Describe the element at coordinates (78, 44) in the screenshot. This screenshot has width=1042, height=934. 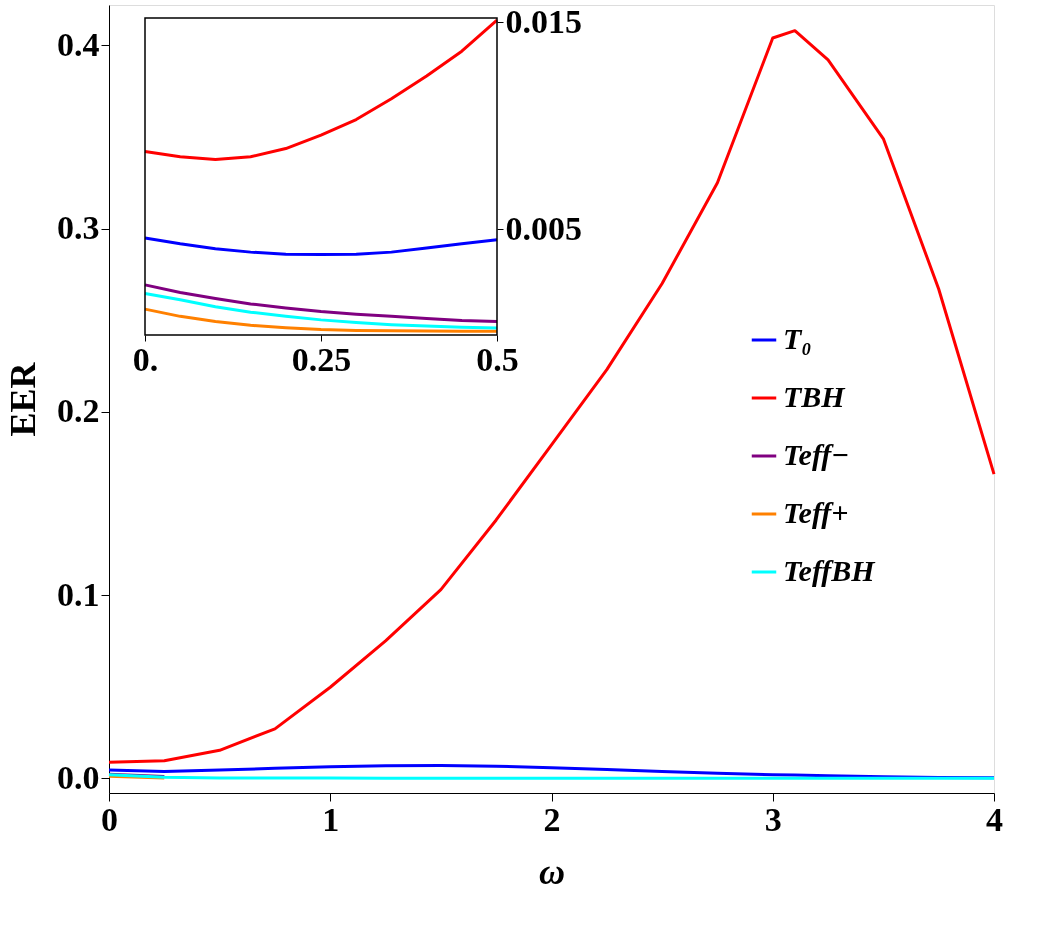
I see `y-tick-label: 0.4` at that location.